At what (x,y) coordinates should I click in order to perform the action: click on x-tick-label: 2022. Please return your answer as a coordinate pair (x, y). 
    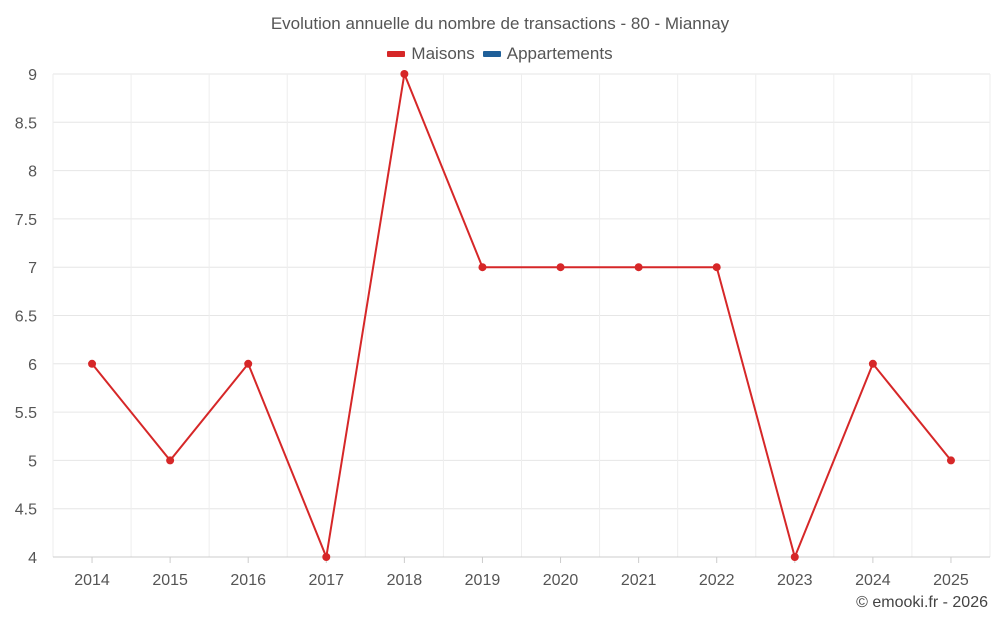
    Looking at the image, I should click on (717, 580).